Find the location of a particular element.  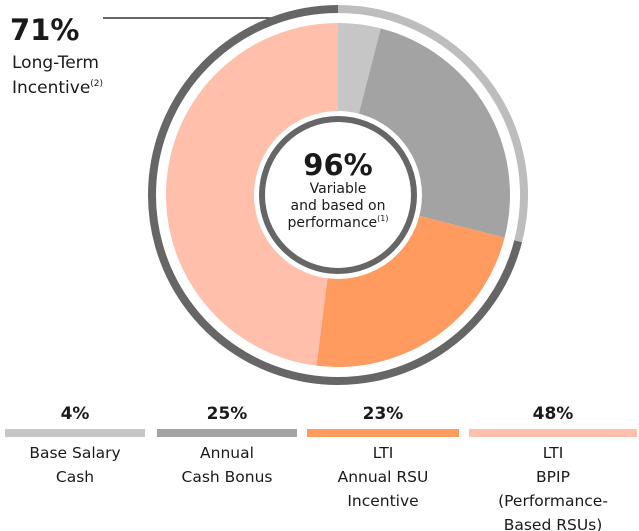

center-text: performance(1) is located at coordinates (337, 222).